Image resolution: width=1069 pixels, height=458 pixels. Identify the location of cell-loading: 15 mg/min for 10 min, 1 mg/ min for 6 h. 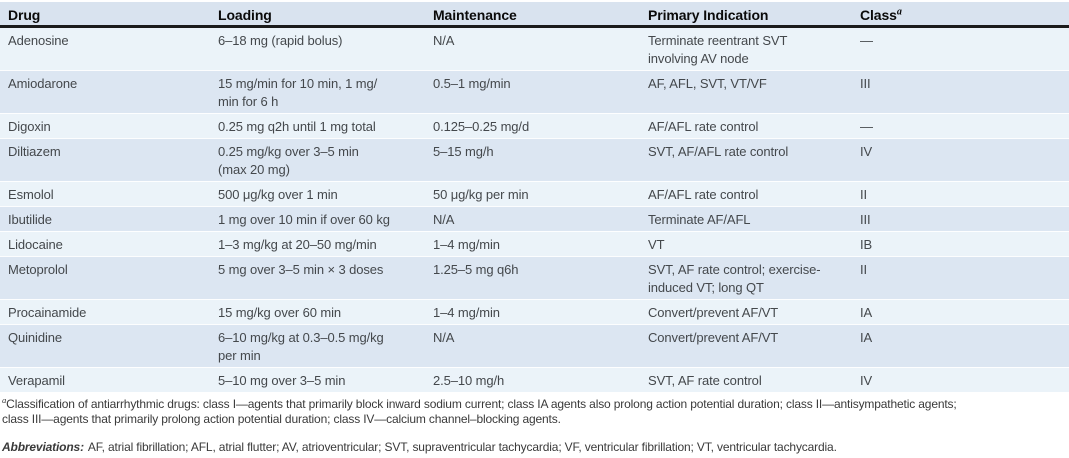
(298, 92).